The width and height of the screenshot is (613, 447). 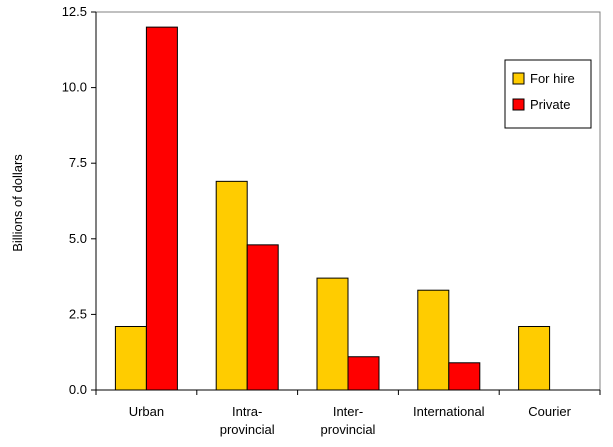 I want to click on x-category-label: Urban, so click(x=146, y=411).